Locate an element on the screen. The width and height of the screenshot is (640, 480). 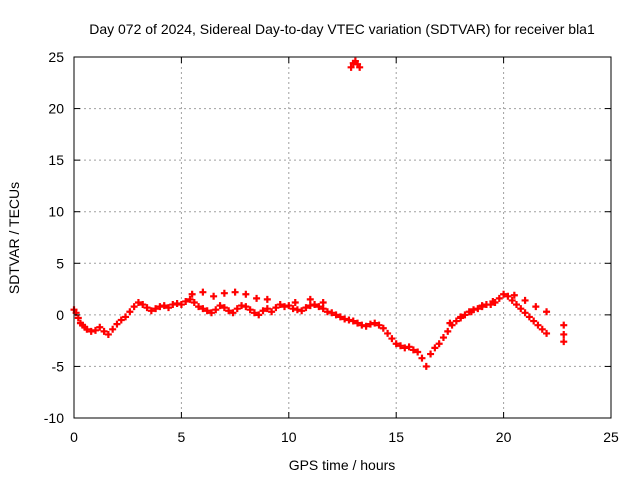
y-tick-label: -5 is located at coordinates (58, 366).